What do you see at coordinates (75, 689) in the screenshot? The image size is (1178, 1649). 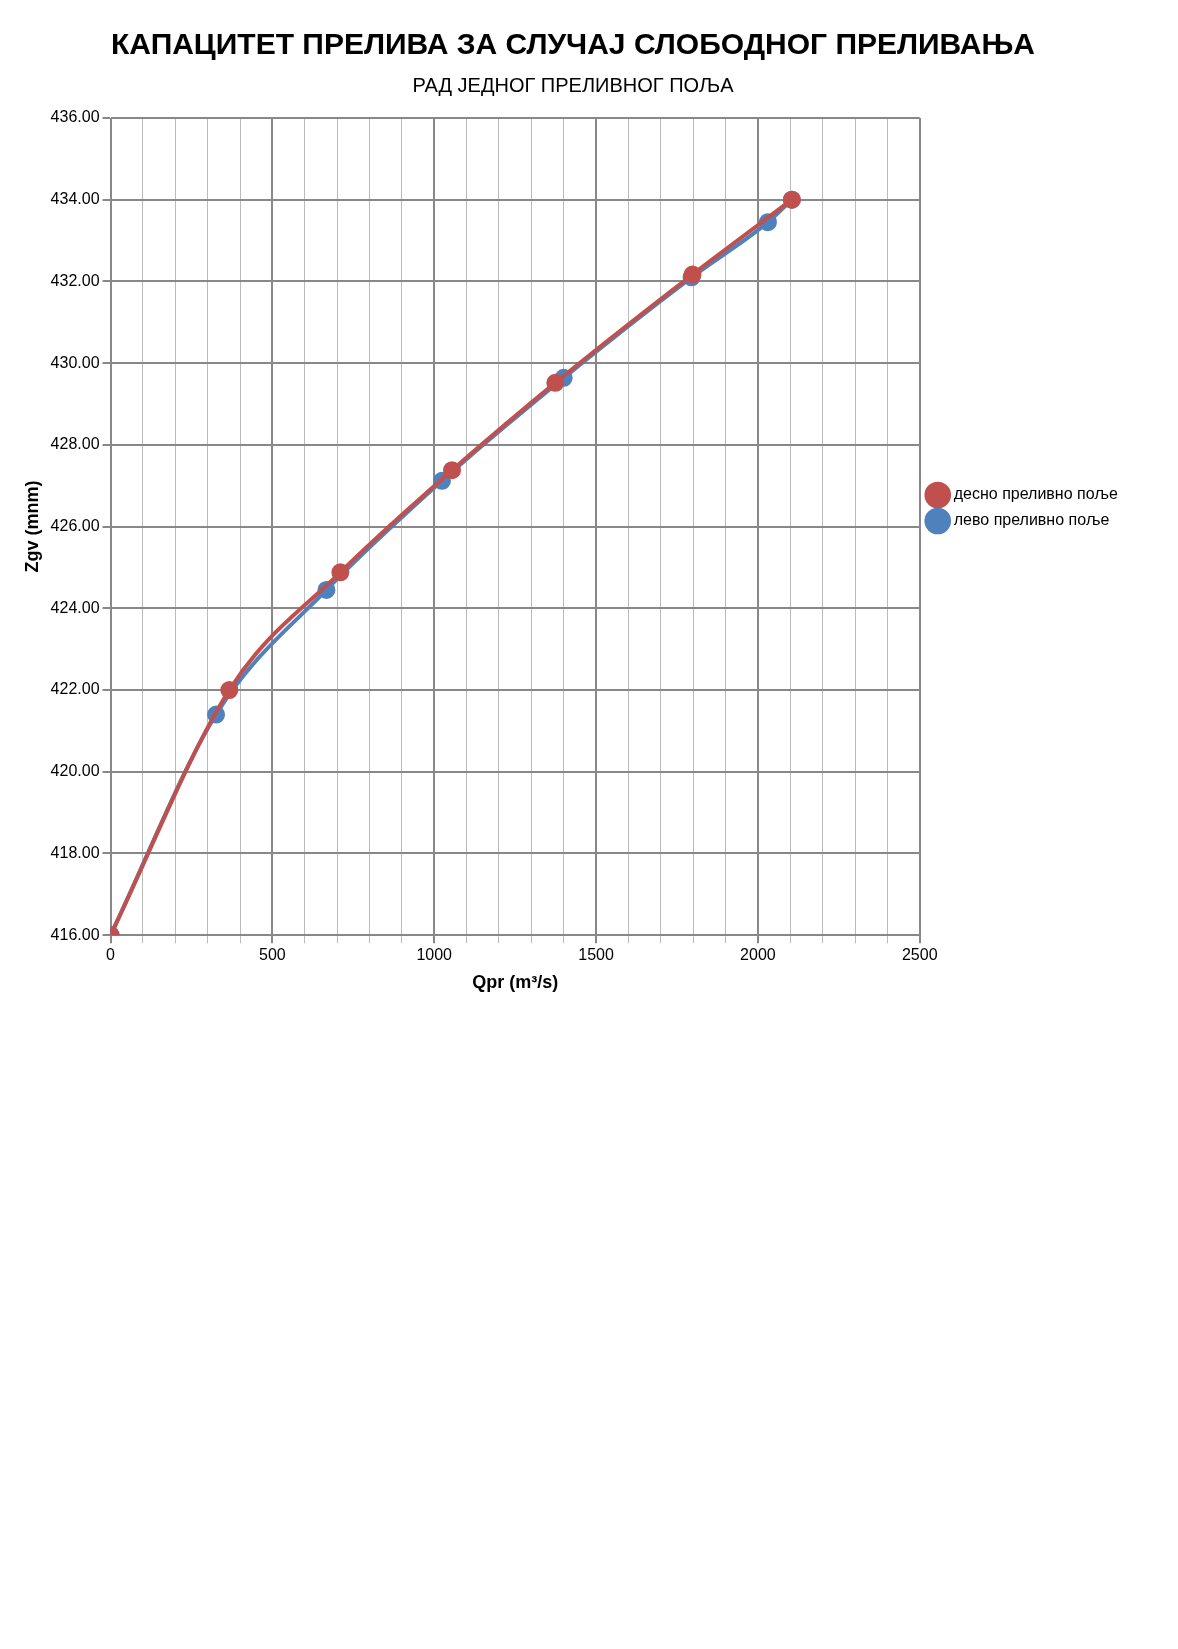 I see `y-tick-label: 422.00` at bounding box center [75, 689].